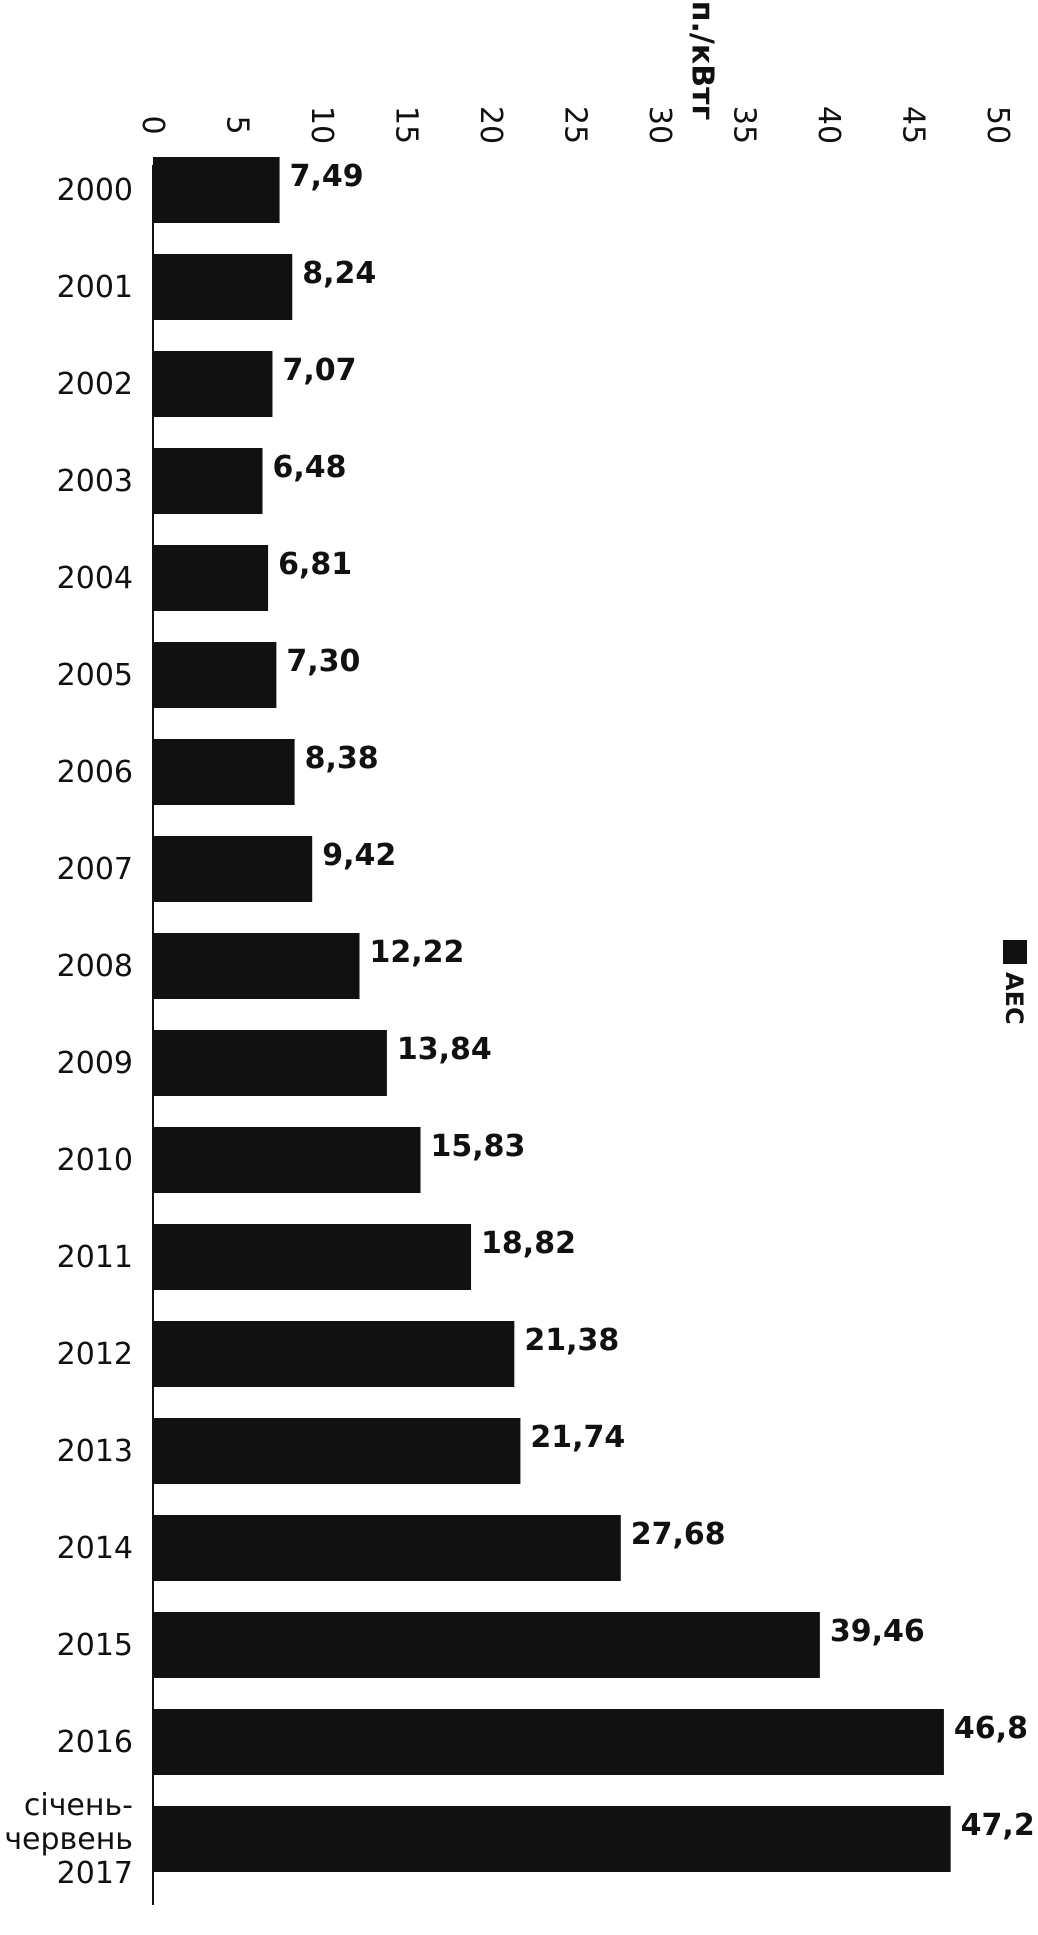 The height and width of the screenshot is (1935, 1038). Describe the element at coordinates (339, 273) in the screenshot. I see `bar-value-label: 8,24` at that location.